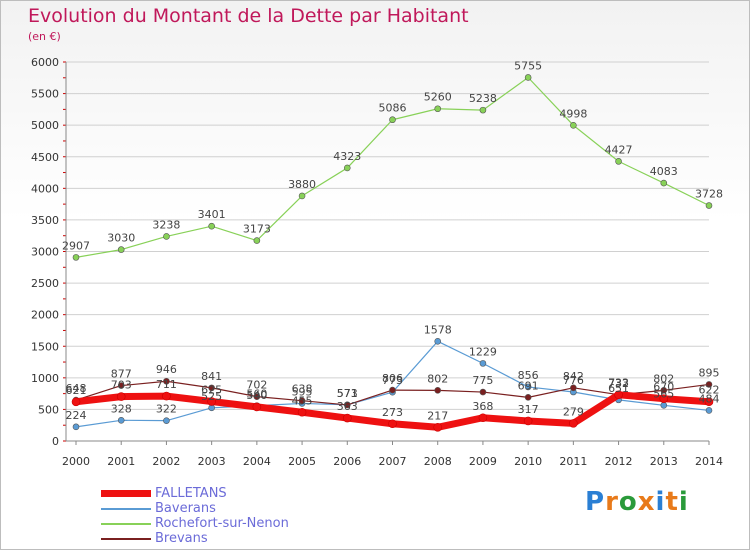  What do you see at coordinates (48, 409) in the screenshot?
I see `y-tick-label: 500` at bounding box center [48, 409].